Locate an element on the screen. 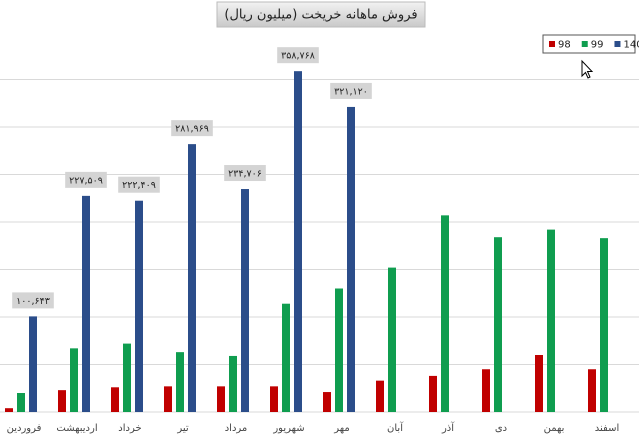 Image resolution: width=639 pixels, height=437 pixels. mouse-cursor is located at coordinates (587, 69).